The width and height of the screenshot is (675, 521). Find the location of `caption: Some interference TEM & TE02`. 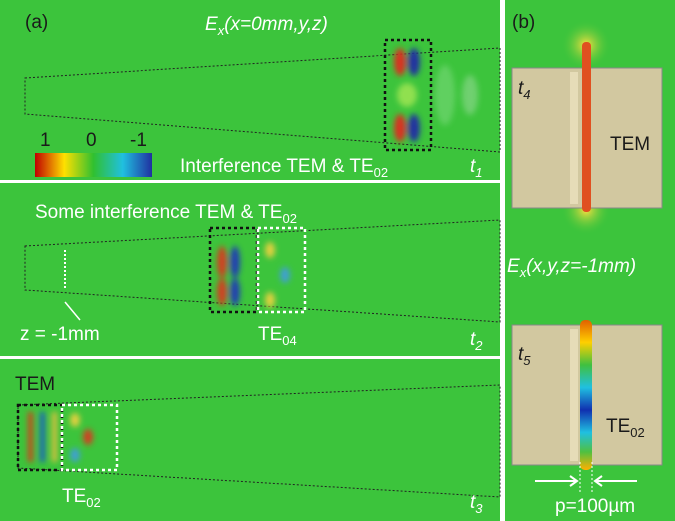

caption: Some interference TEM & TE02 is located at coordinates (166, 214).